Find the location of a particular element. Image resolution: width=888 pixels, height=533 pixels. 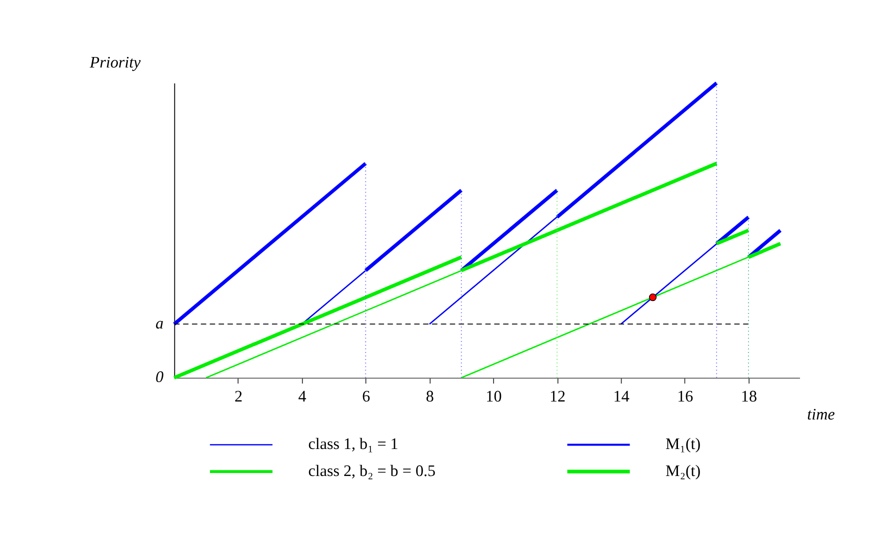

legend-label: M₁(t) is located at coordinates (683, 445).